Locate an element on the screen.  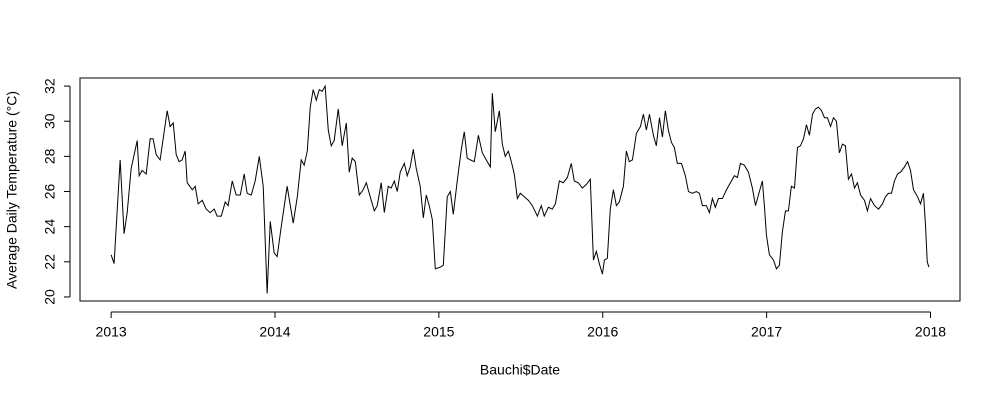
x-tick-label: 2014 is located at coordinates (274, 332).